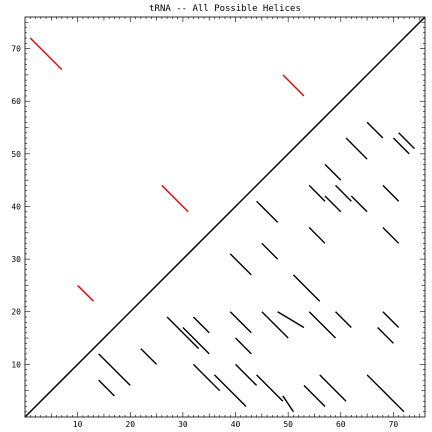 The width and height of the screenshot is (432, 432). What do you see at coordinates (288, 424) in the screenshot?
I see `x-tick-label: 50` at bounding box center [288, 424].